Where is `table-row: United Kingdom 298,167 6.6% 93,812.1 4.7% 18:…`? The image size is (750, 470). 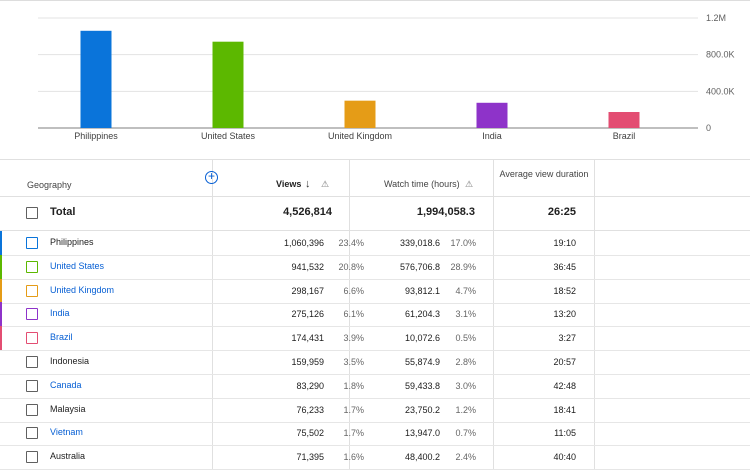 table-row: United Kingdom 298,167 6.6% 93,812.1 4.7% 18:… is located at coordinates (375, 291).